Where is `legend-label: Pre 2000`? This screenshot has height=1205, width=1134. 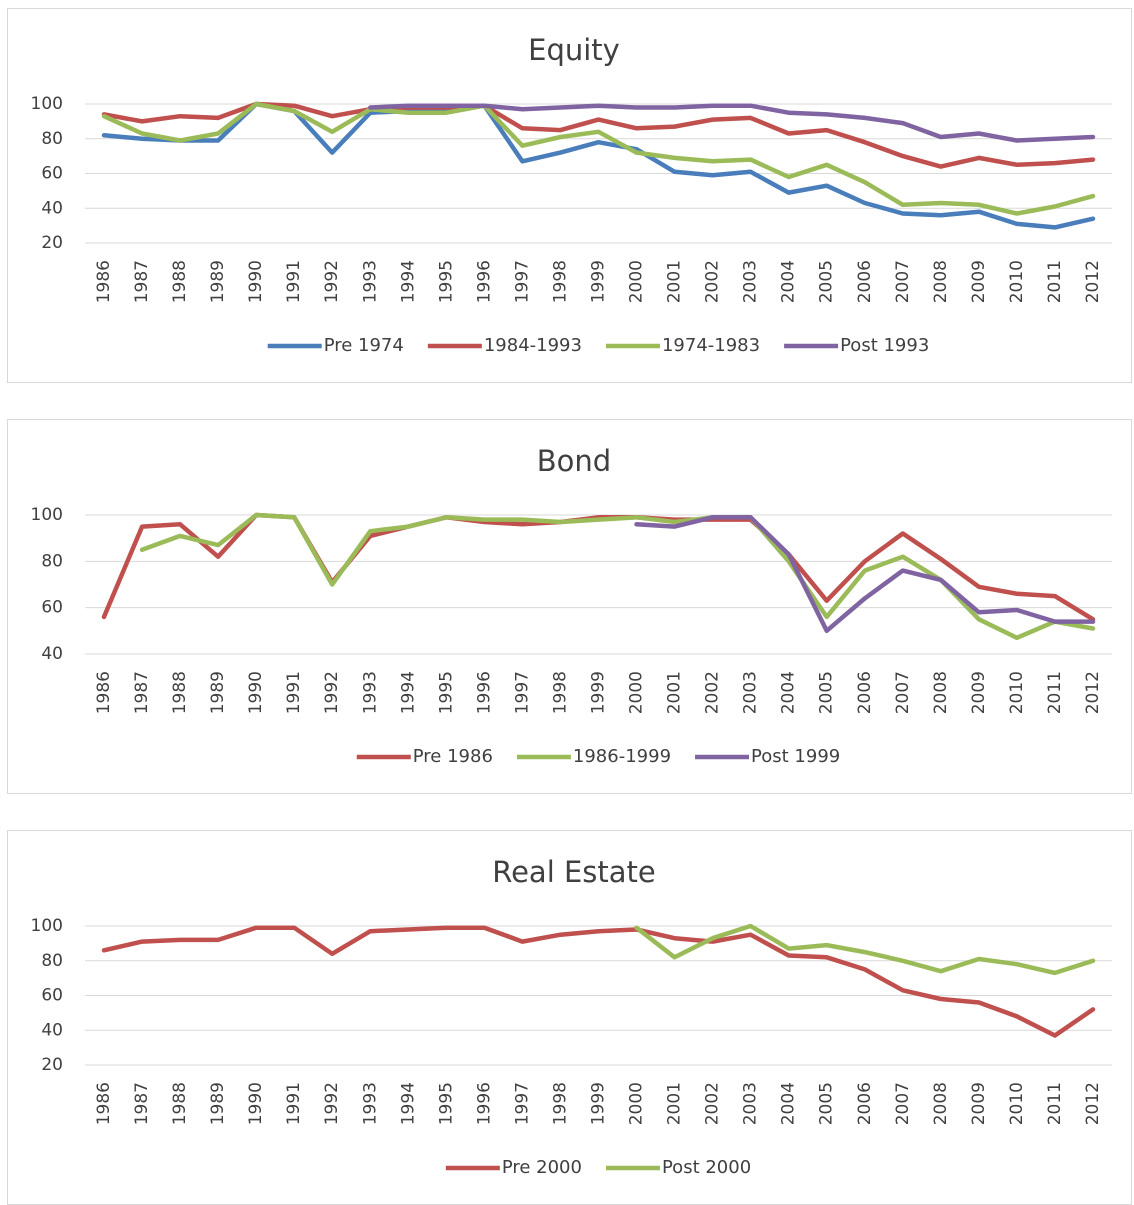
legend-label: Pre 2000 is located at coordinates (542, 1167).